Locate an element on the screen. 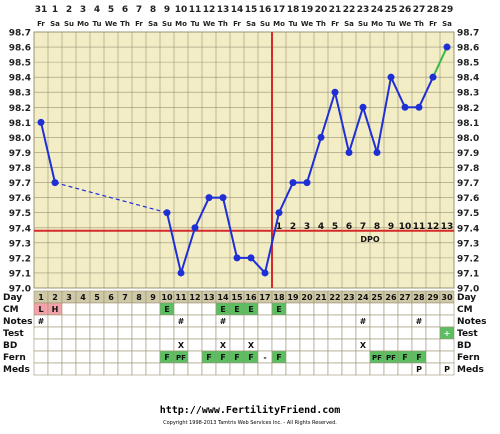  row-value: X is located at coordinates (363, 345).